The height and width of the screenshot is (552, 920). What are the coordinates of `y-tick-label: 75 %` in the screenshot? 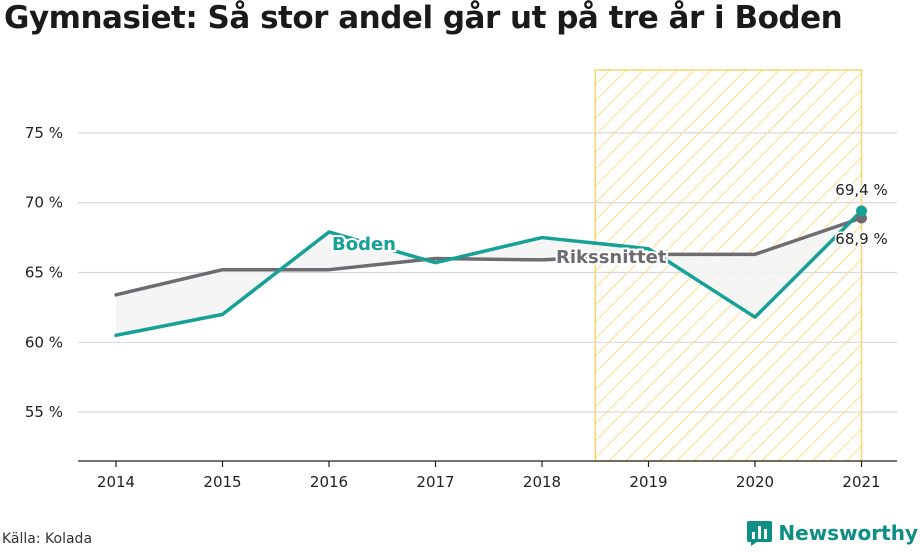 It's located at (44, 133).